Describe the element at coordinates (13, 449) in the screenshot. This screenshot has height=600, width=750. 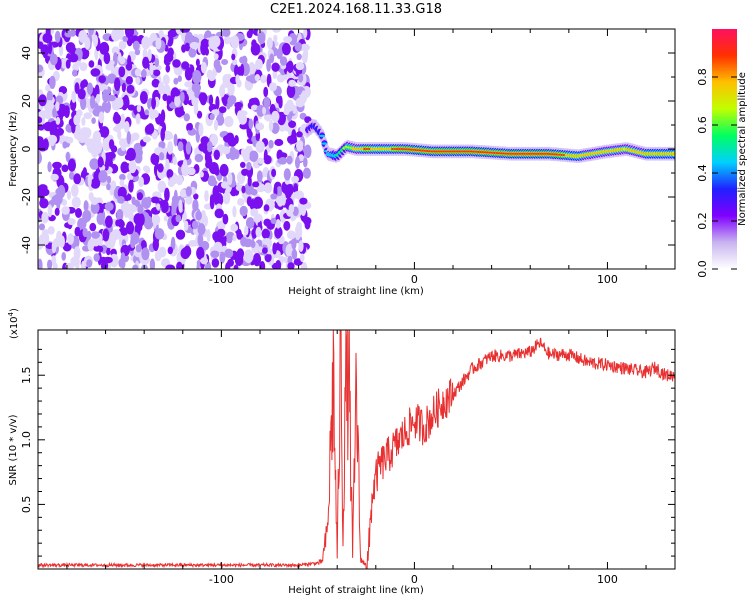
I see `snr-y-axis-label: SNR (10 * v/v)` at that location.